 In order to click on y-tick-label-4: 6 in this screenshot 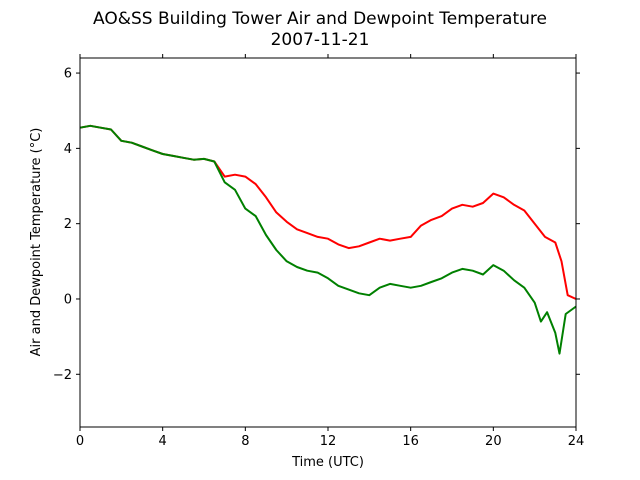, I will do `click(68, 74)`.